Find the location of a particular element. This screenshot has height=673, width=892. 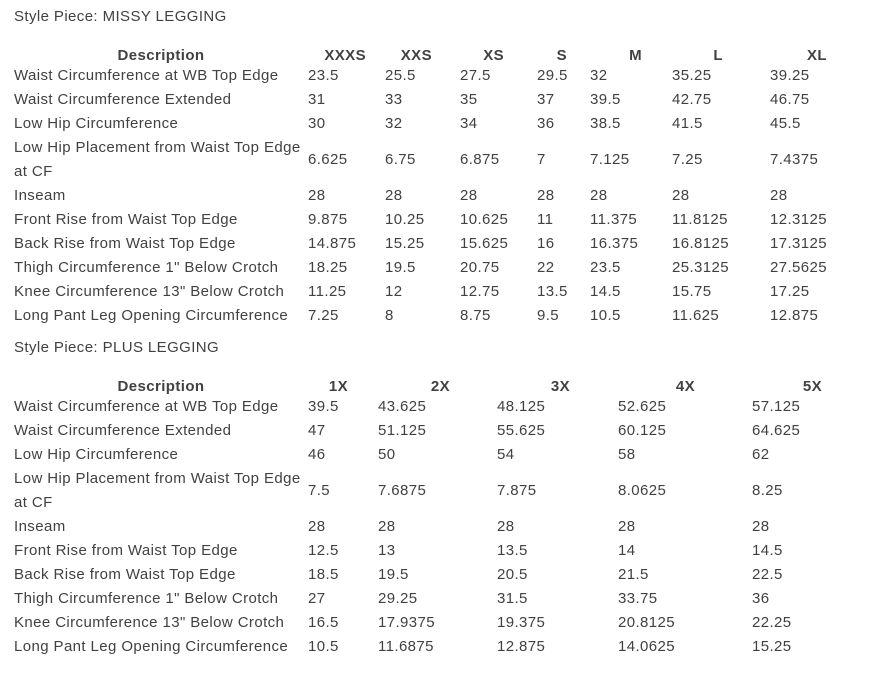

measurement-value: 19.375 is located at coordinates (521, 622).